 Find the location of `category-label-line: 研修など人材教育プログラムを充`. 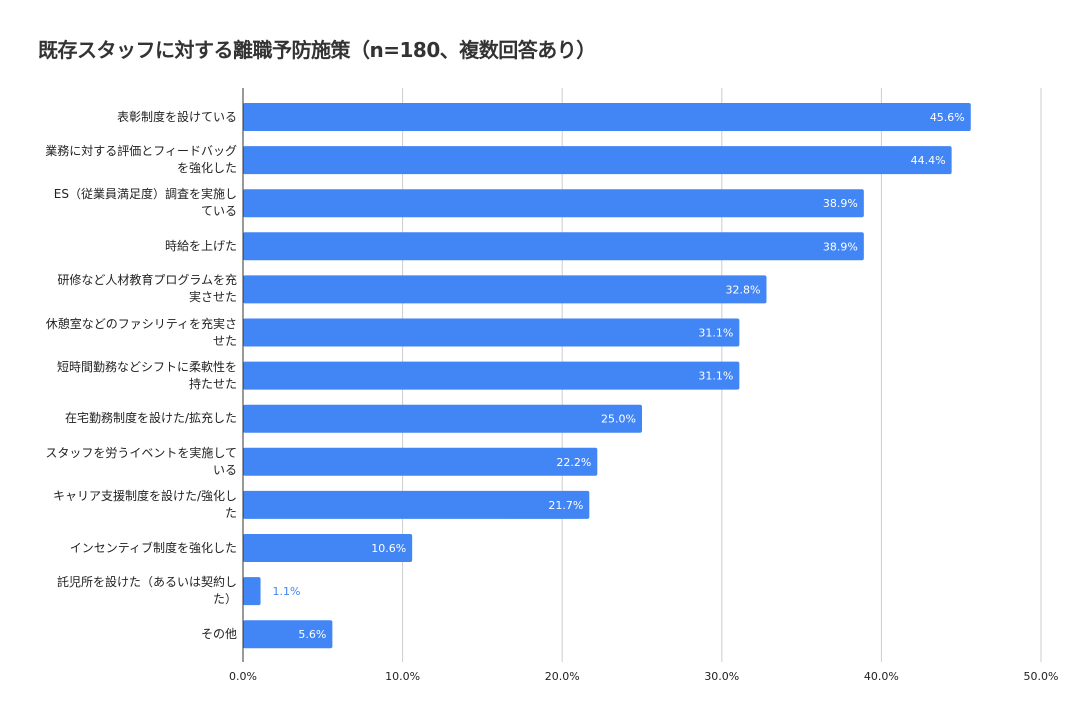

category-label-line: 研修など人材教育プログラムを充 is located at coordinates (147, 280).